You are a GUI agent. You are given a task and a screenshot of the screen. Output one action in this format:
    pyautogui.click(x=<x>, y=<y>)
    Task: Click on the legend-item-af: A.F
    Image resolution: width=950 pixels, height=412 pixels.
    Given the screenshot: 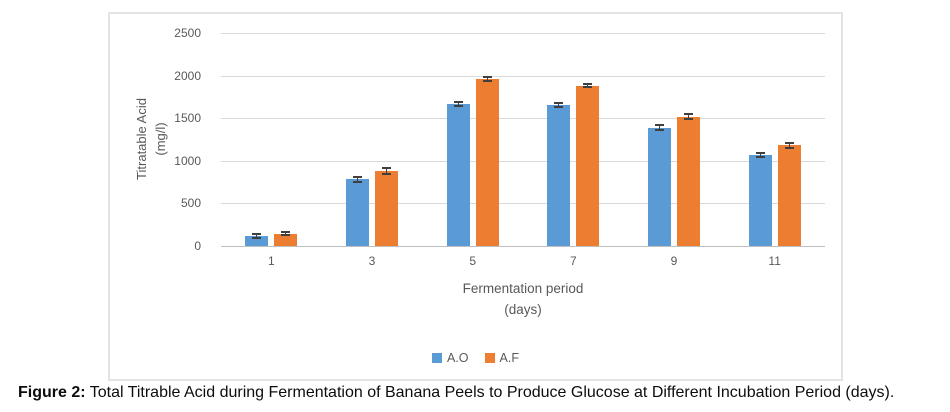 What is the action you would take?
    pyautogui.click(x=501, y=358)
    